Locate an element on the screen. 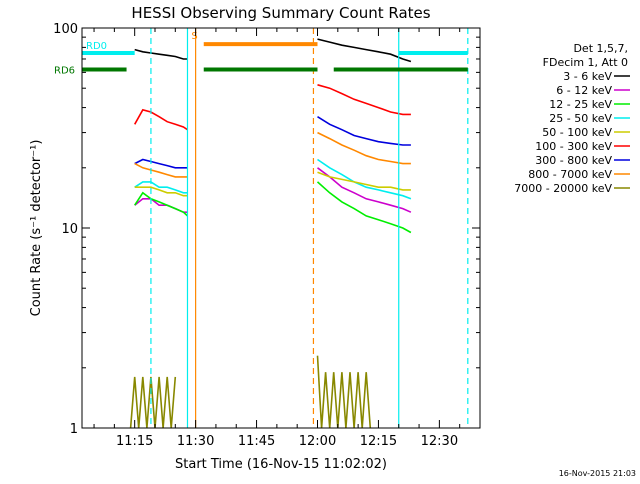 The width and height of the screenshot is (640, 484). generated-timestamp: 16-Nov-2015 21:03 is located at coordinates (597, 473).